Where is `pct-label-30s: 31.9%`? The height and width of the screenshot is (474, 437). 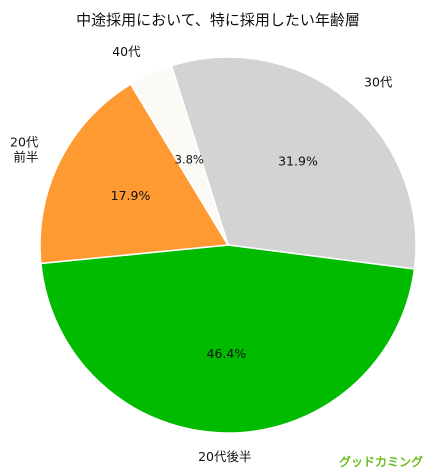 pct-label-30s: 31.9% is located at coordinates (298, 160).